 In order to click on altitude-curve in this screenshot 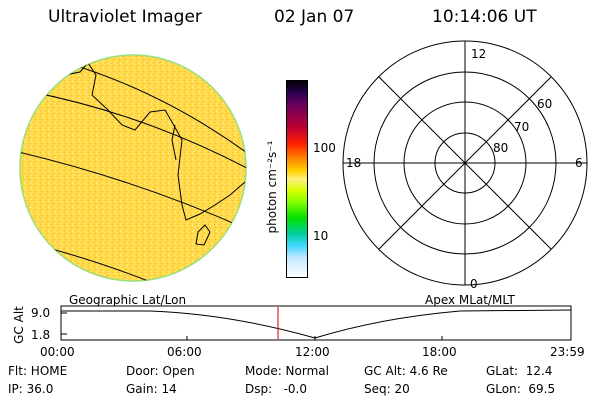, I will do `click(316, 324)`.